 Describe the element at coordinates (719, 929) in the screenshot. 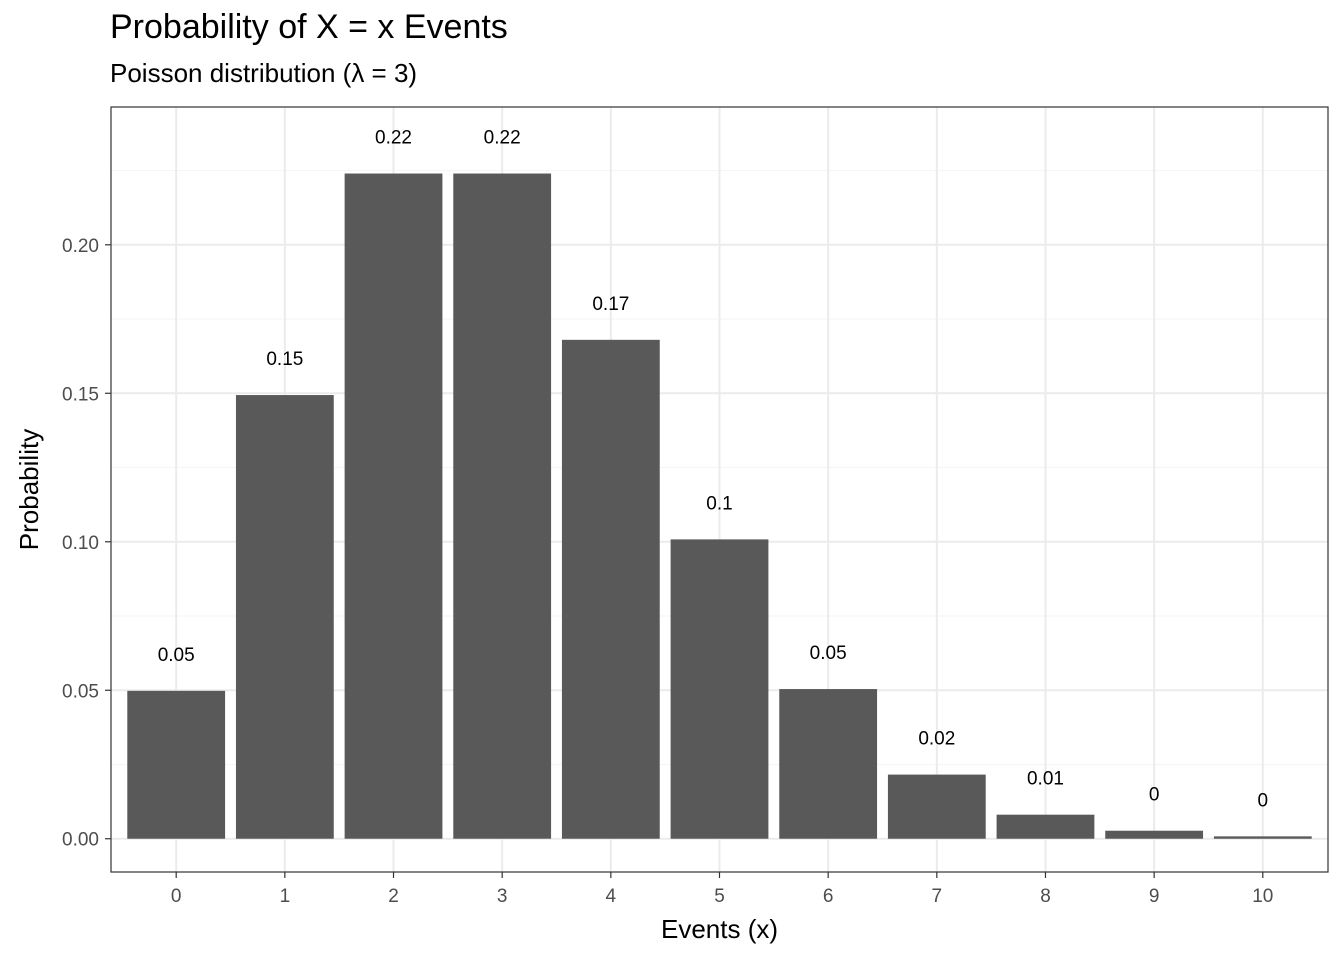

I see `x-axis-title: Events (x)` at that location.